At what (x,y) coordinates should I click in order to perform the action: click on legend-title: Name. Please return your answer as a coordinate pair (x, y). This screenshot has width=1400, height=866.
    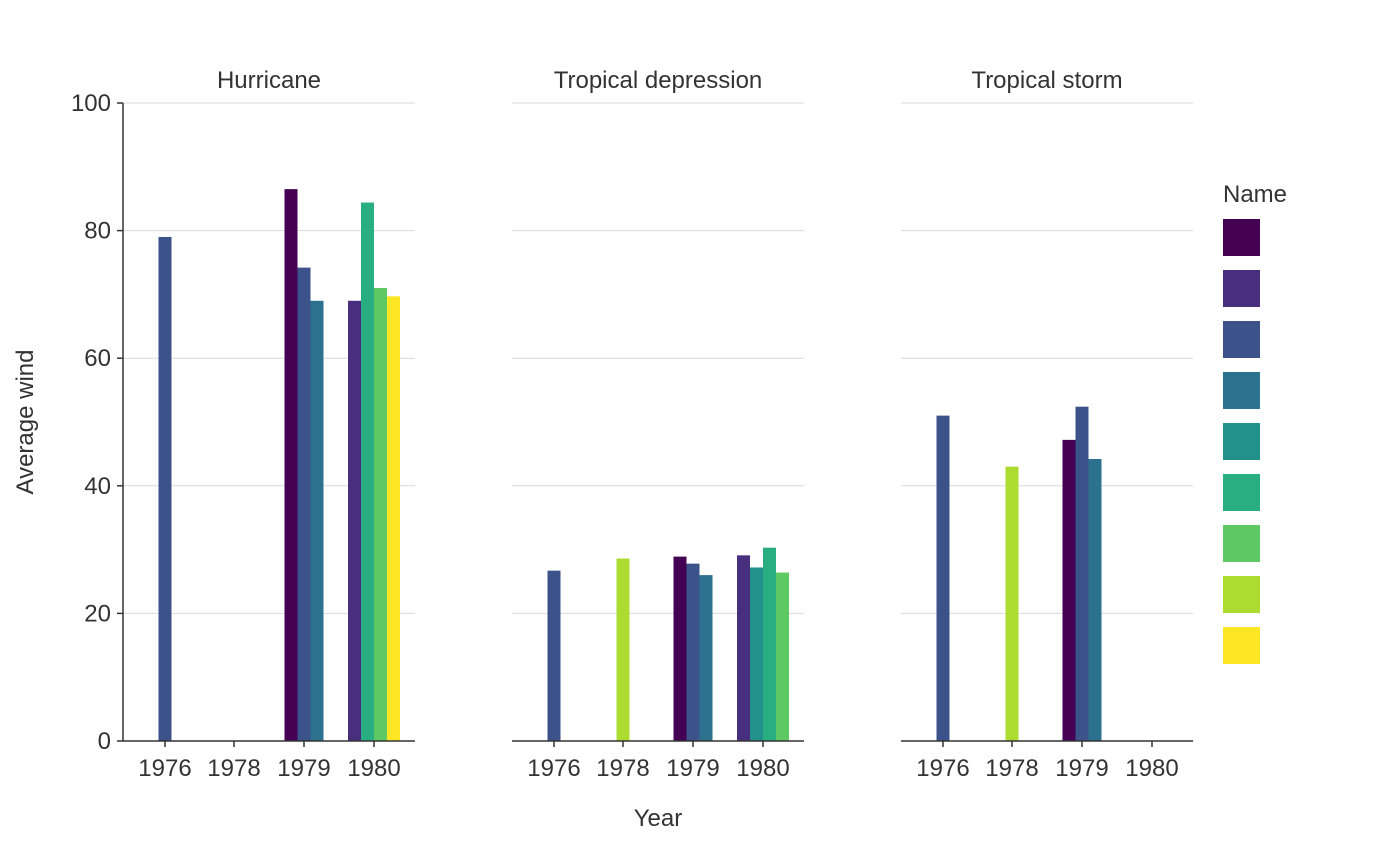
    Looking at the image, I should click on (1255, 194).